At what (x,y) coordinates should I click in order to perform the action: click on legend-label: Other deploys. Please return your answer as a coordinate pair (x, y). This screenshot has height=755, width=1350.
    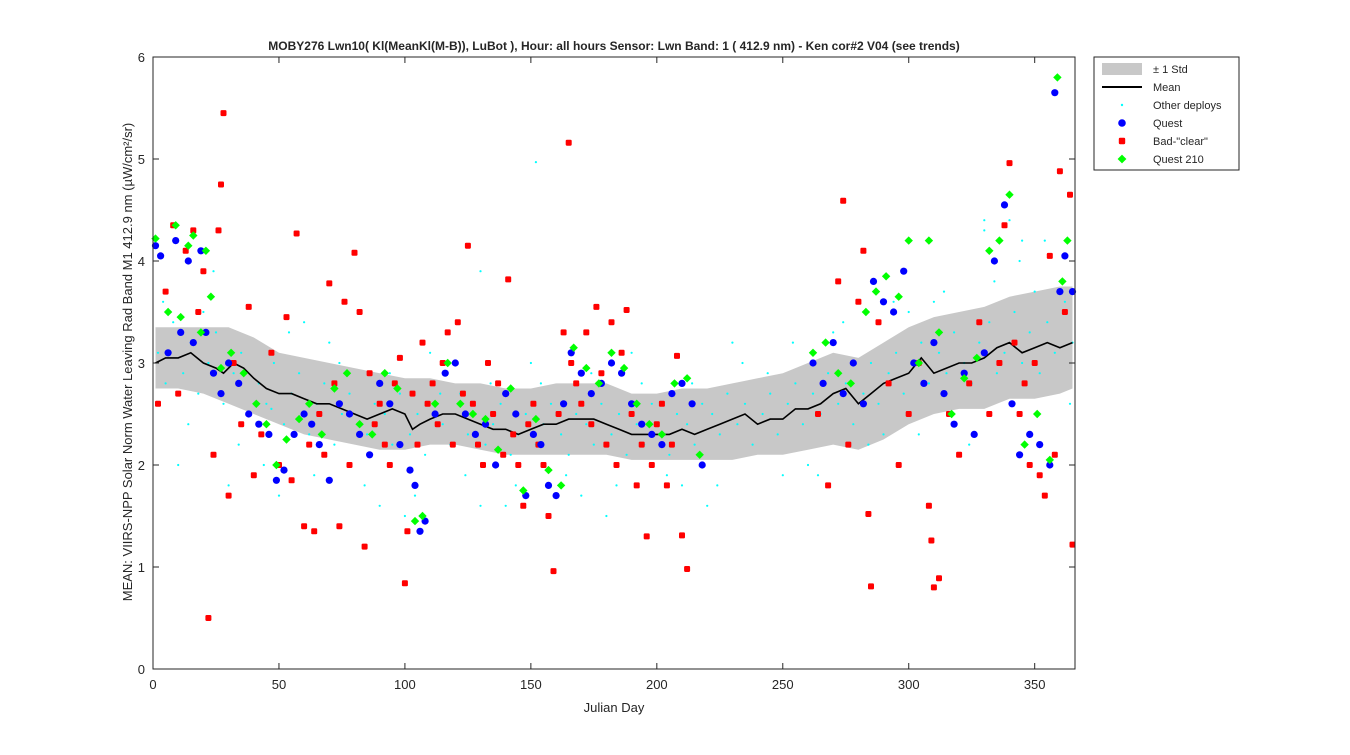
    Looking at the image, I should click on (1187, 106).